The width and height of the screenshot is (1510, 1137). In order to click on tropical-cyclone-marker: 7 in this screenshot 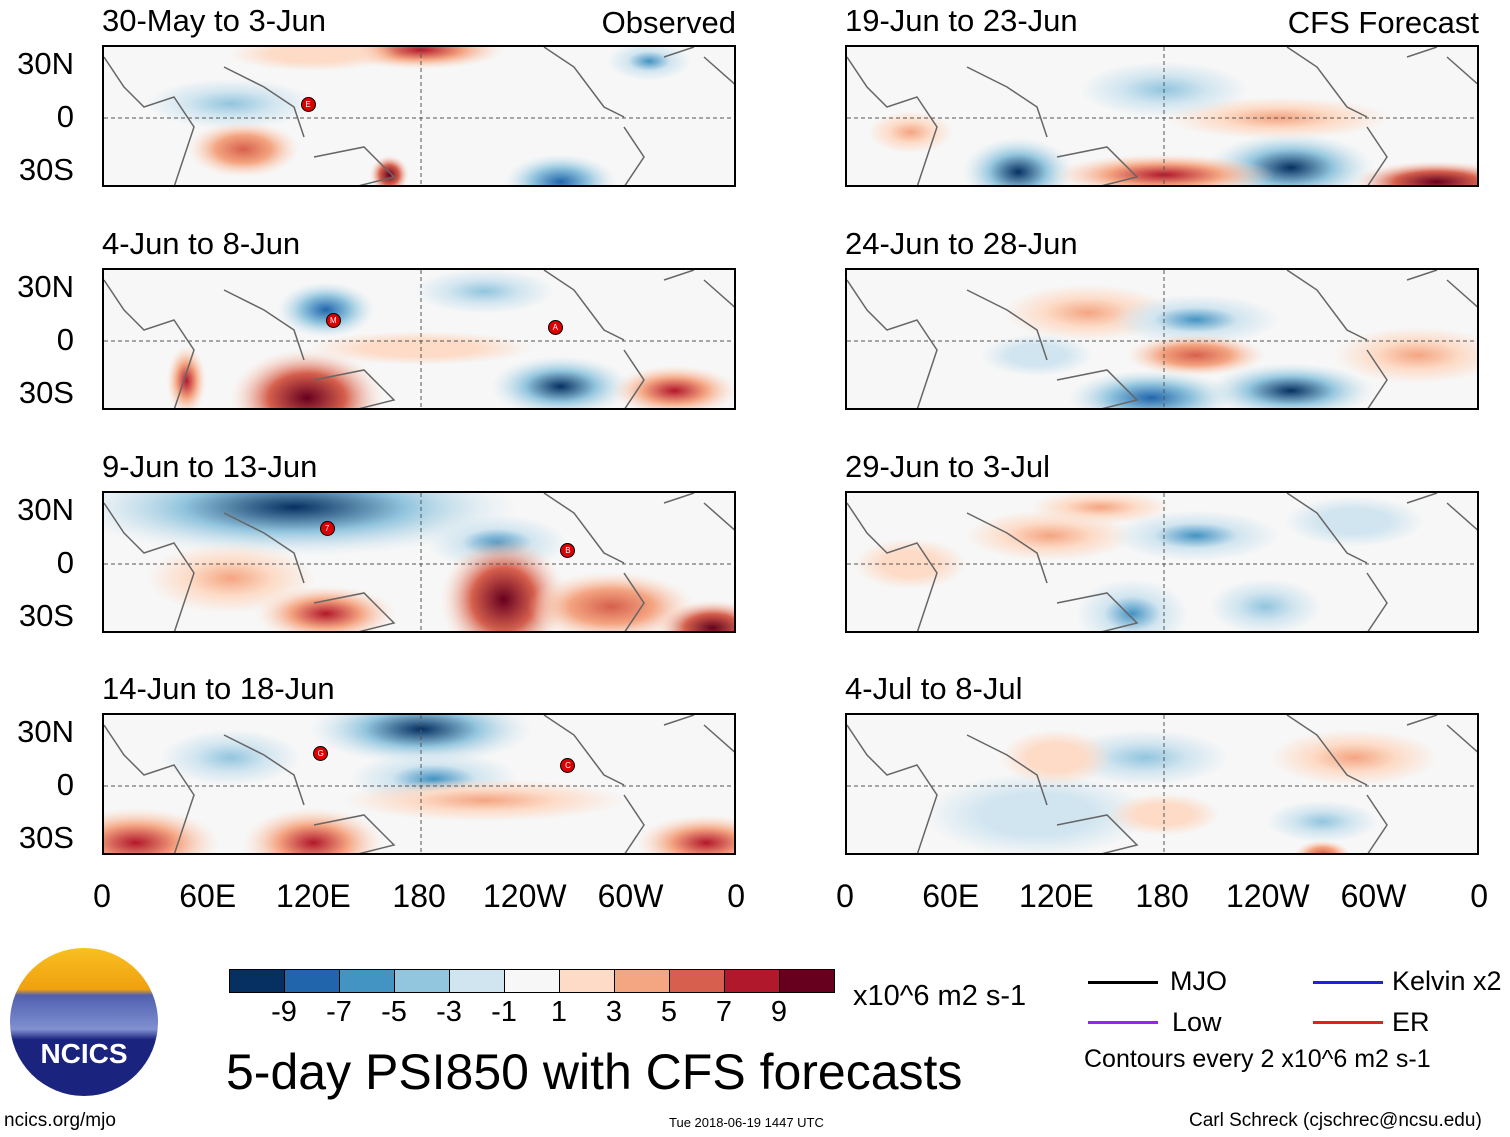, I will do `click(327, 529)`.